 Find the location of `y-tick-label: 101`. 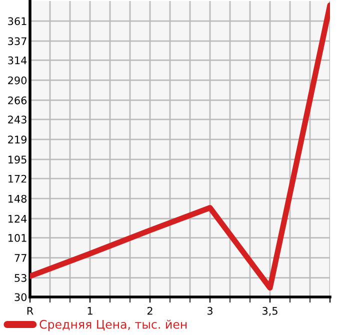

y-tick-label: 101 is located at coordinates (17, 238).